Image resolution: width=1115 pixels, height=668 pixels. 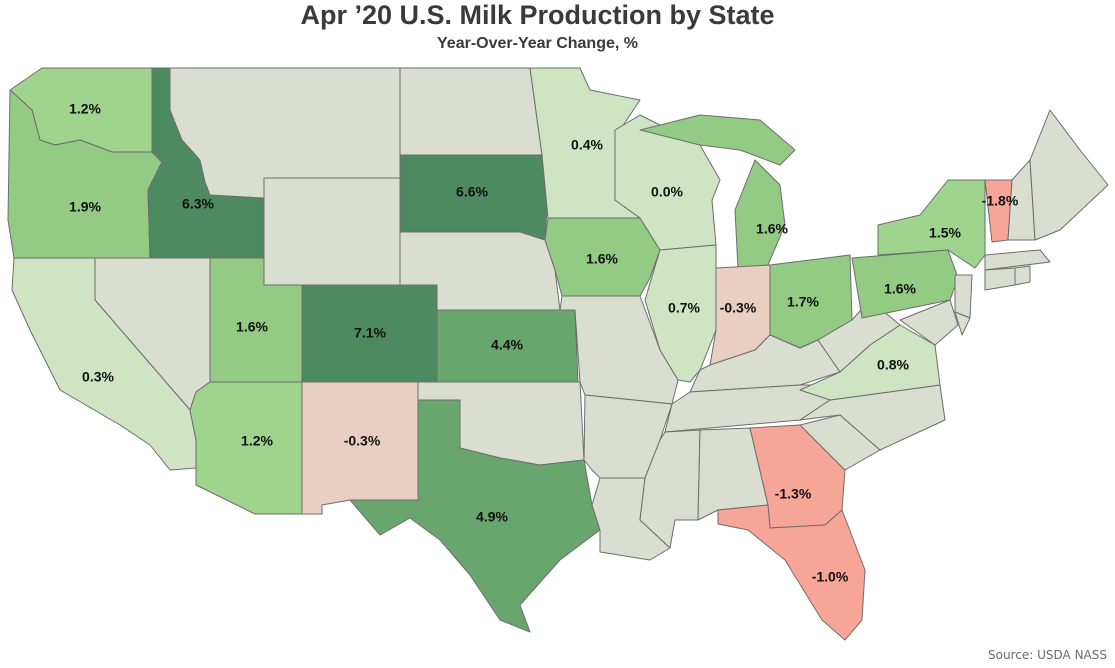 I want to click on value-label-co: 7.1%, so click(x=370, y=333).